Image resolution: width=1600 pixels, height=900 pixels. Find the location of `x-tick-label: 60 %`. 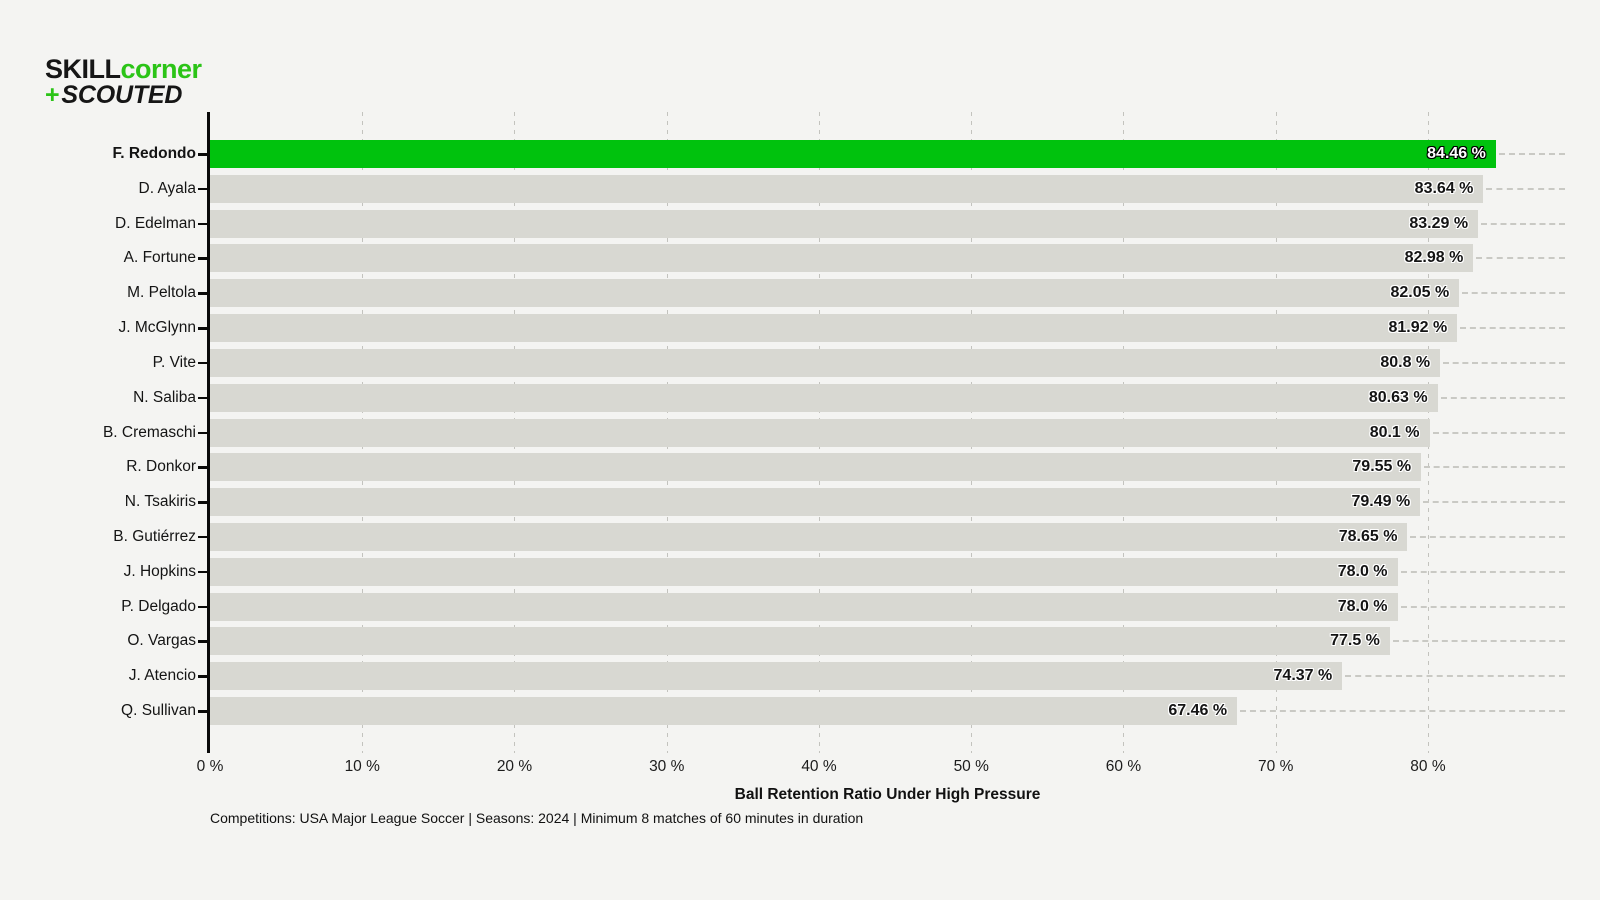

x-tick-label: 60 % is located at coordinates (1123, 766).